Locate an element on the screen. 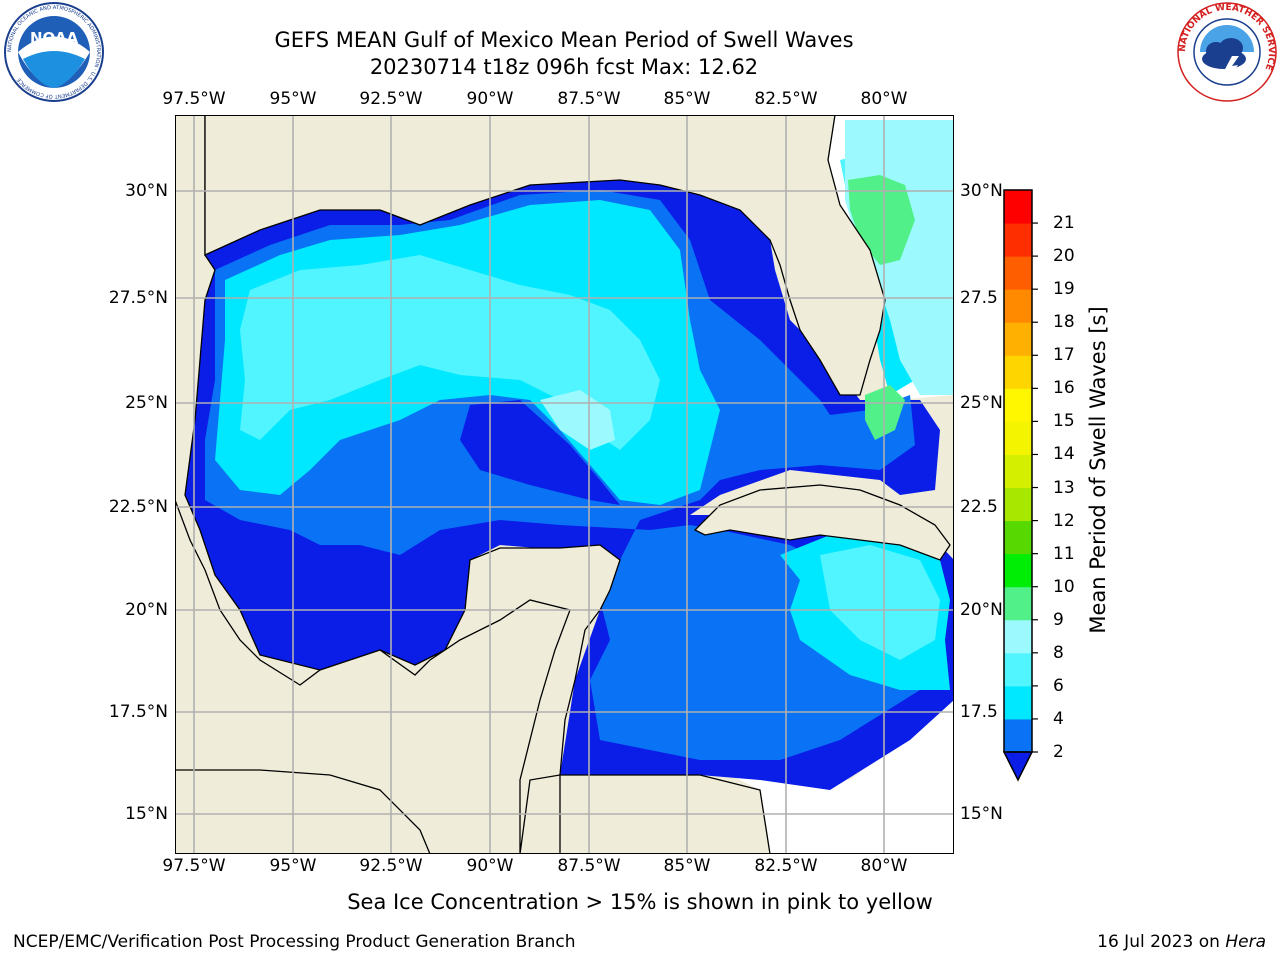 This screenshot has height=960, width=1280. lat-tick-right: 22.5 is located at coordinates (979, 507).